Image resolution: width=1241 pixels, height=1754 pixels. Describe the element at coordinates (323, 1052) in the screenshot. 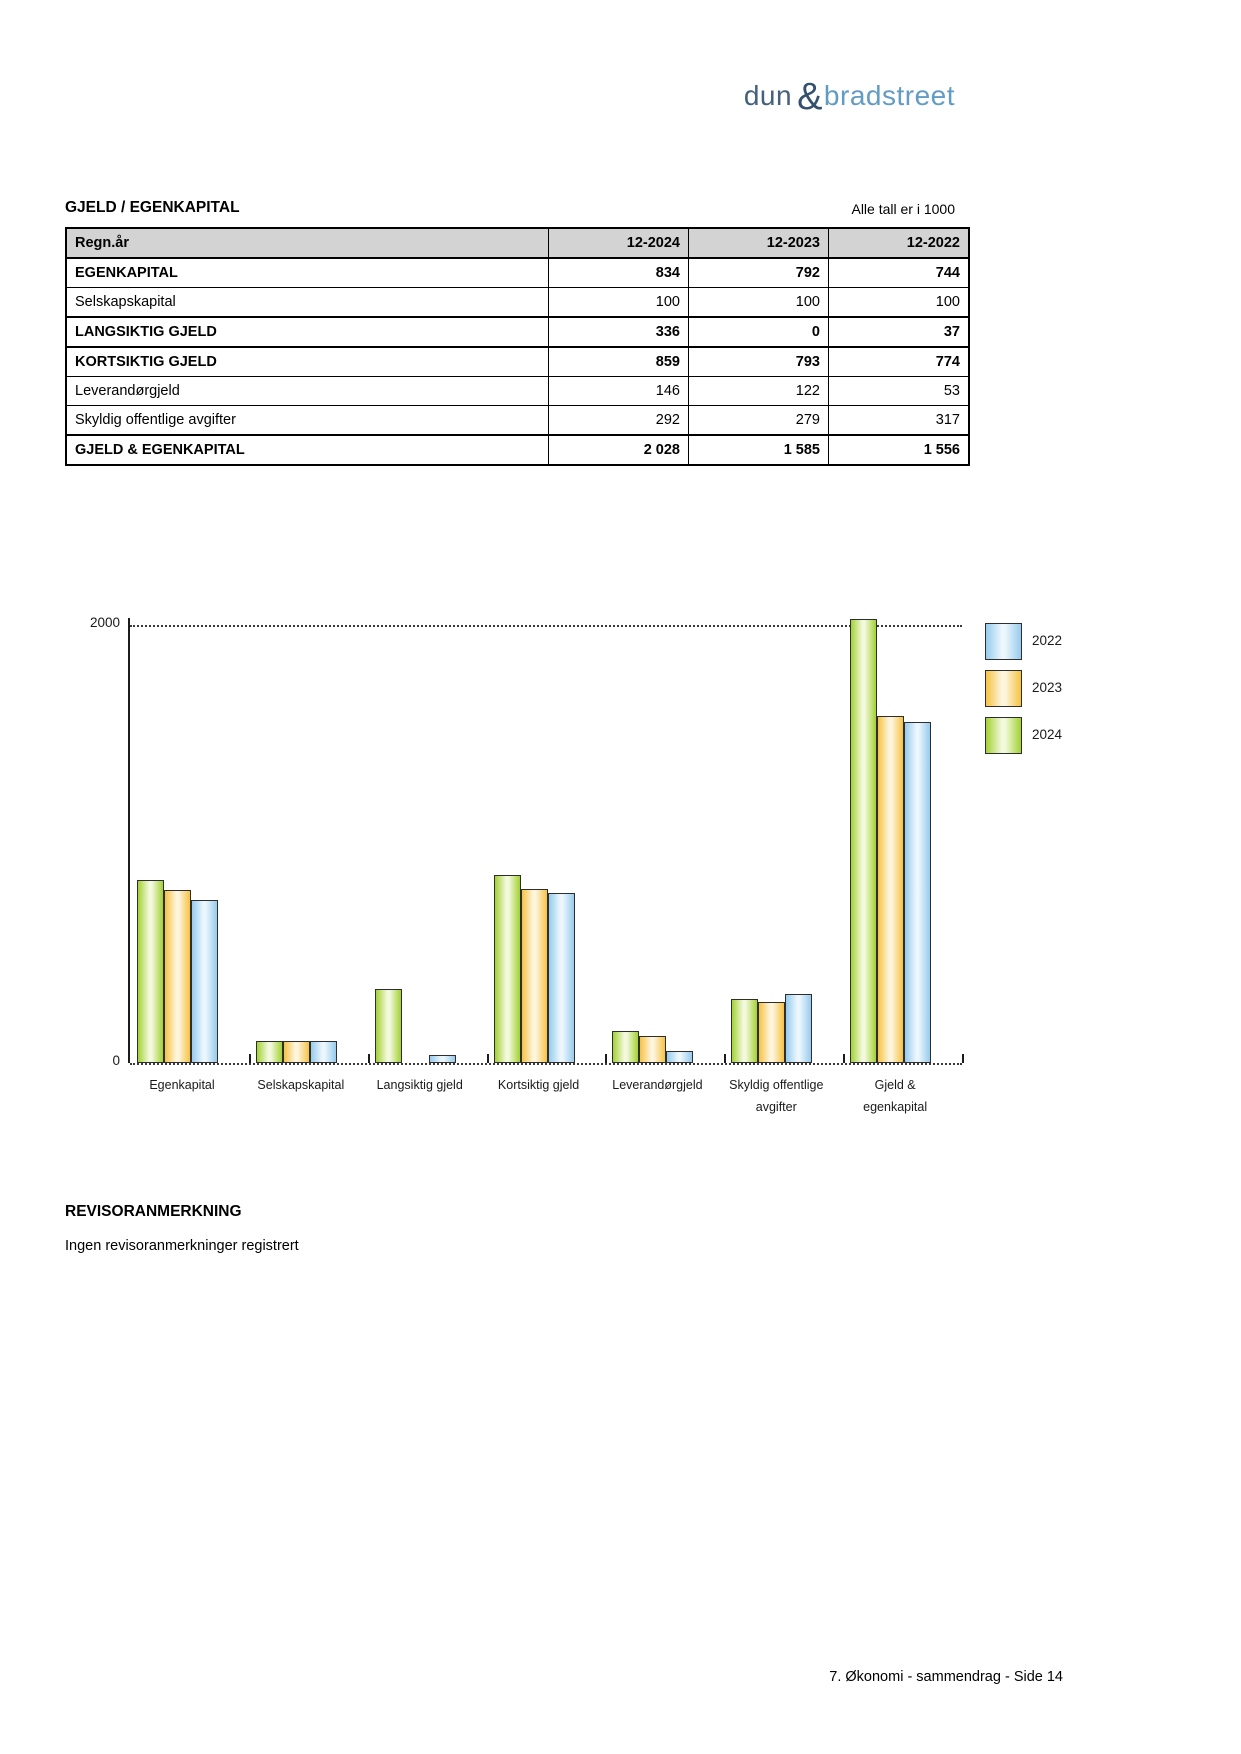

I see `bar-2022-selskapskapital` at that location.